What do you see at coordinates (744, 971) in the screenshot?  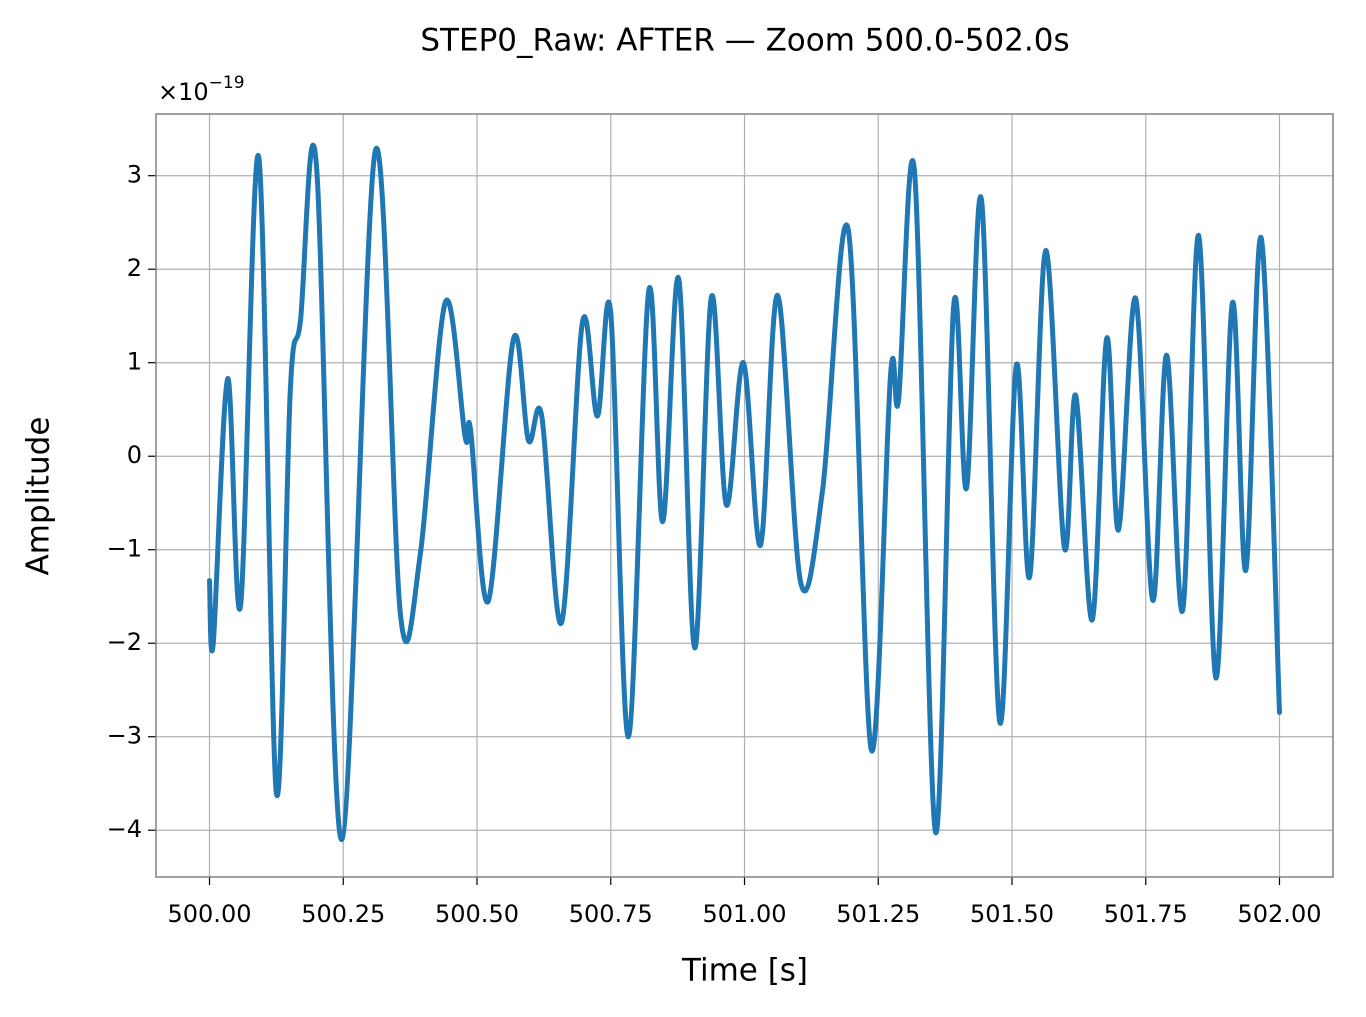 I see `x-axis-label: Time [s]` at bounding box center [744, 971].